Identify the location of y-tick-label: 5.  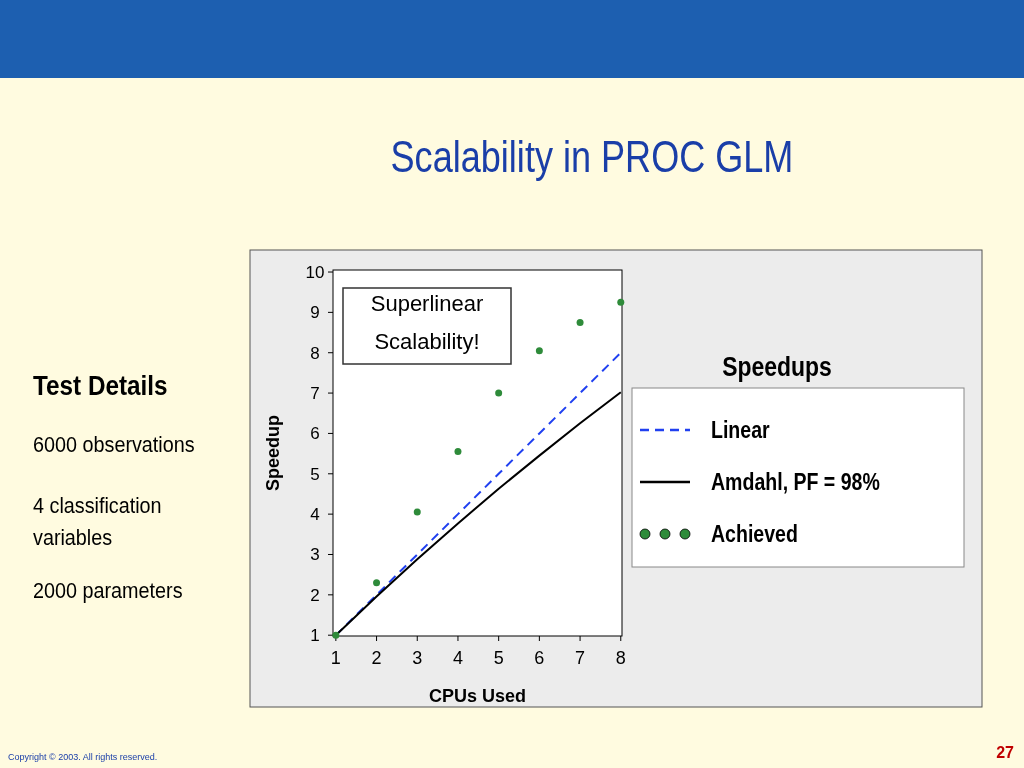
(315, 474).